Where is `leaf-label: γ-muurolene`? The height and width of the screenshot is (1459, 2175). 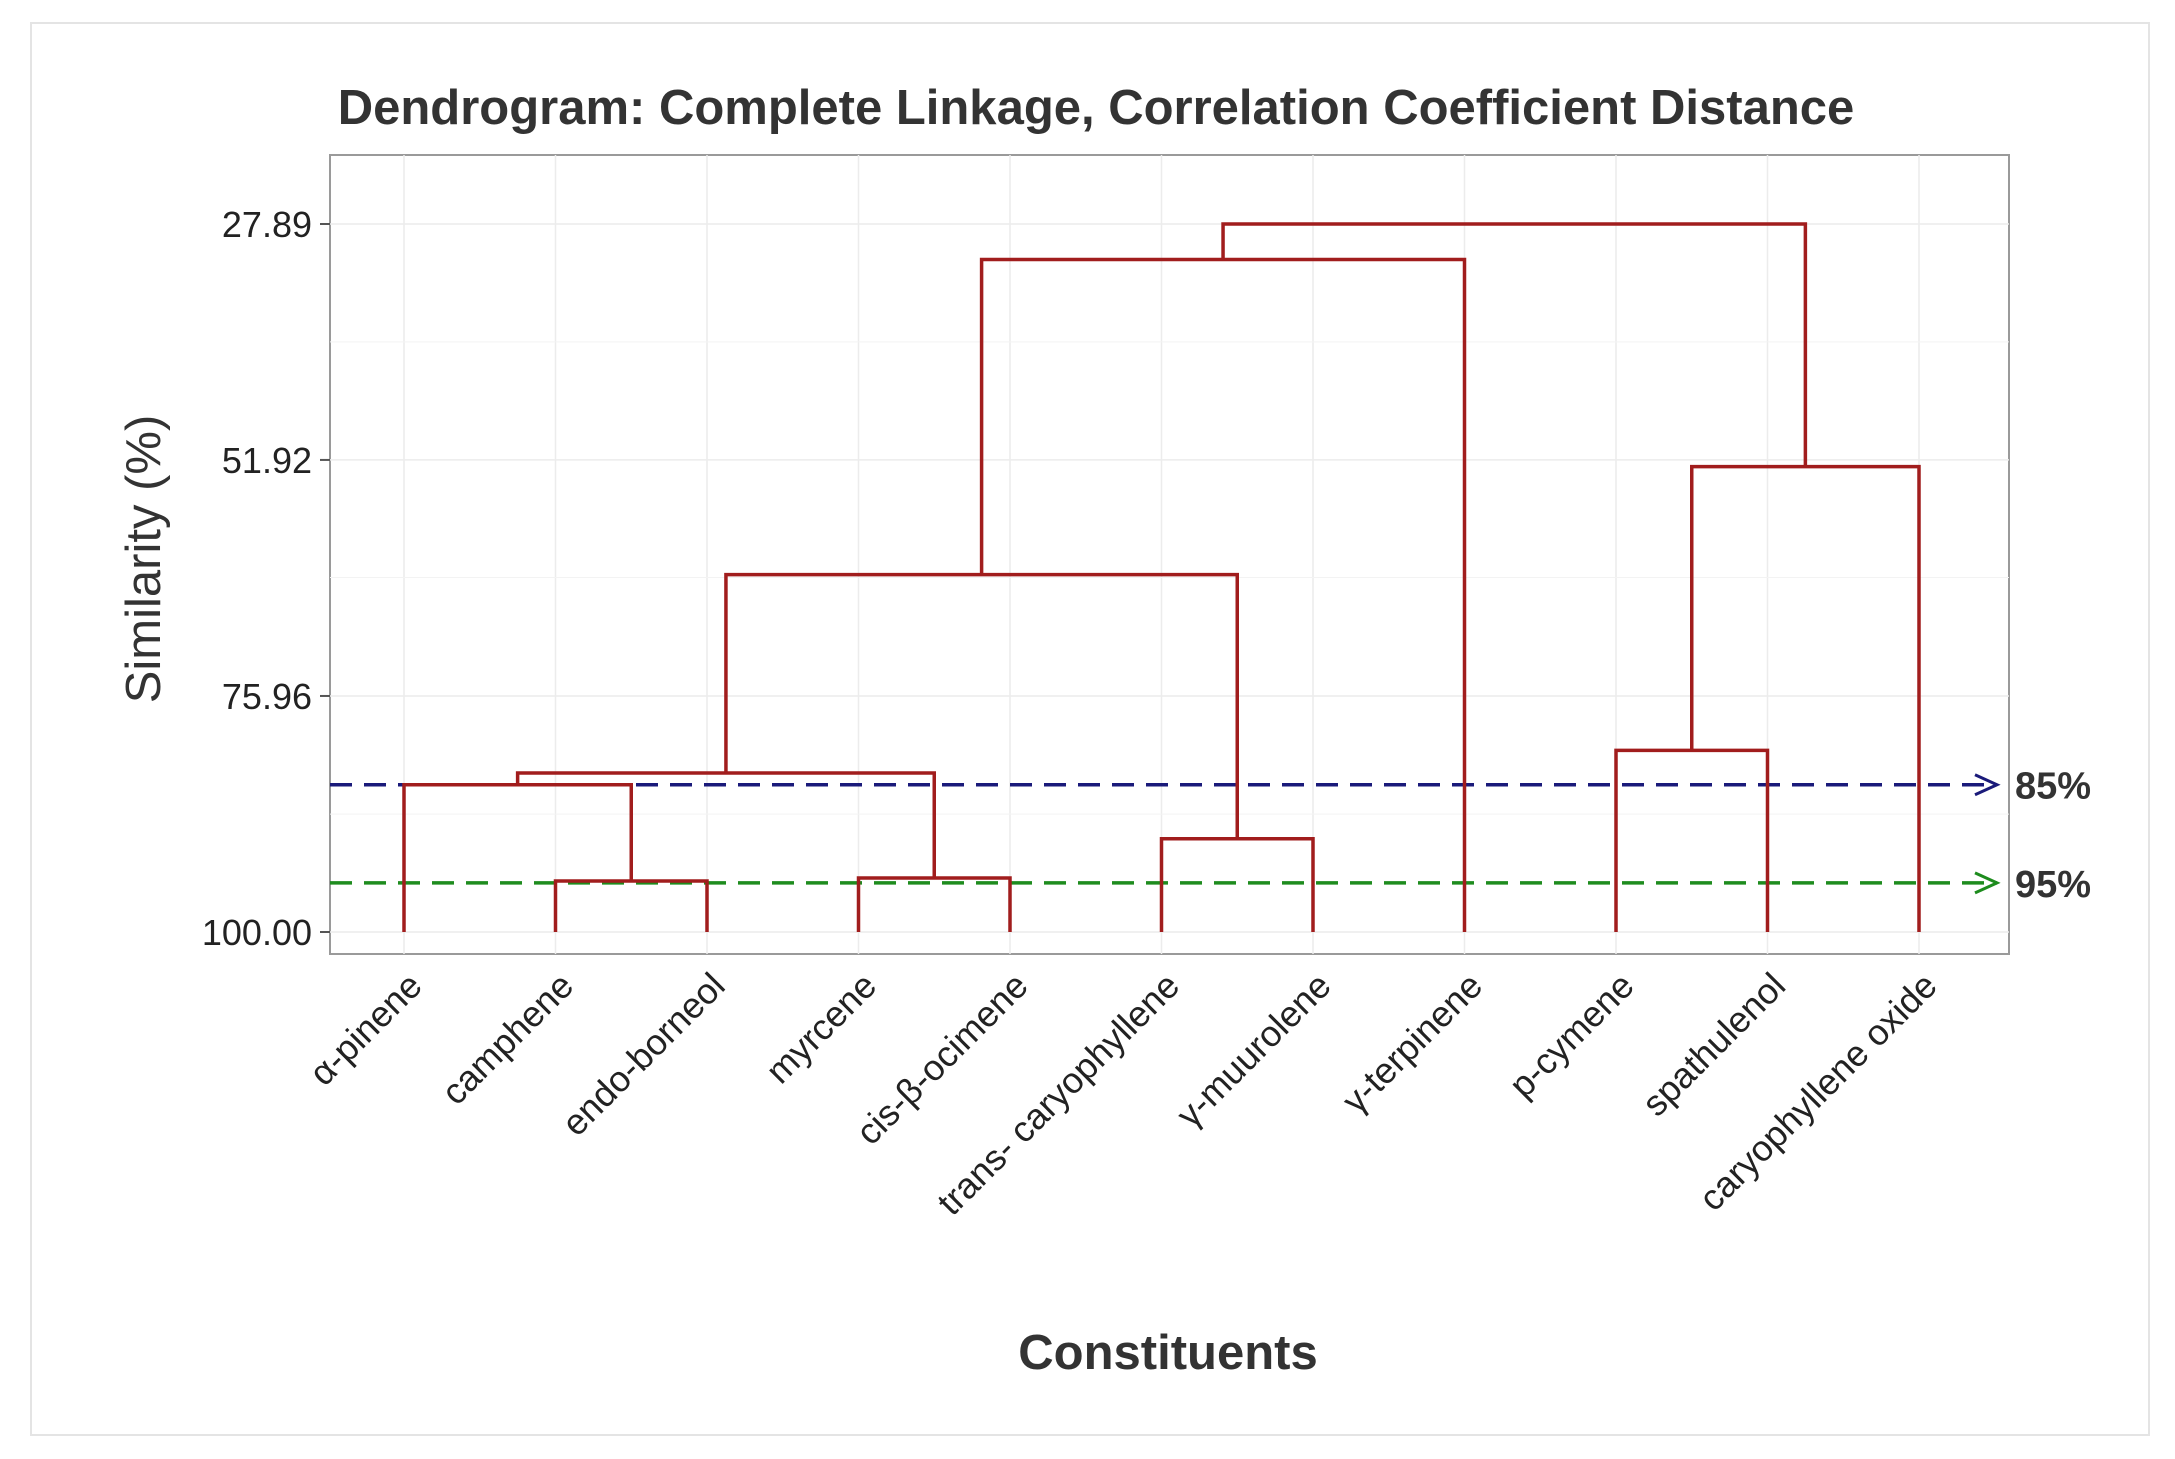
leaf-label: γ-muurolene is located at coordinates (1253, 1050).